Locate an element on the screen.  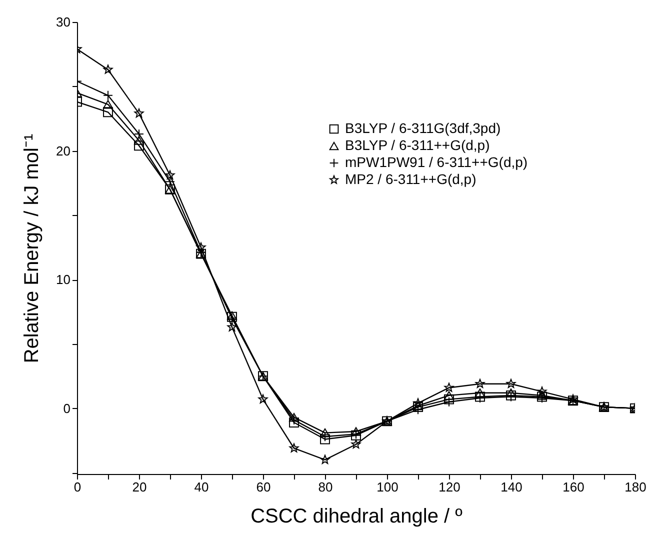
y-tick-label: 30 is located at coordinates (63, 22).